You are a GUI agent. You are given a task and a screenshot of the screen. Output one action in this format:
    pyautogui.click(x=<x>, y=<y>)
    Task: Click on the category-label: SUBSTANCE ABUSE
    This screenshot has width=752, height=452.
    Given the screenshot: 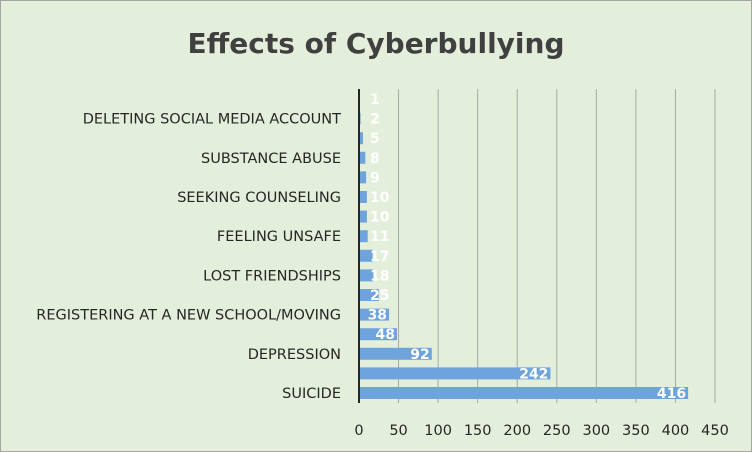 What is the action you would take?
    pyautogui.click(x=271, y=159)
    